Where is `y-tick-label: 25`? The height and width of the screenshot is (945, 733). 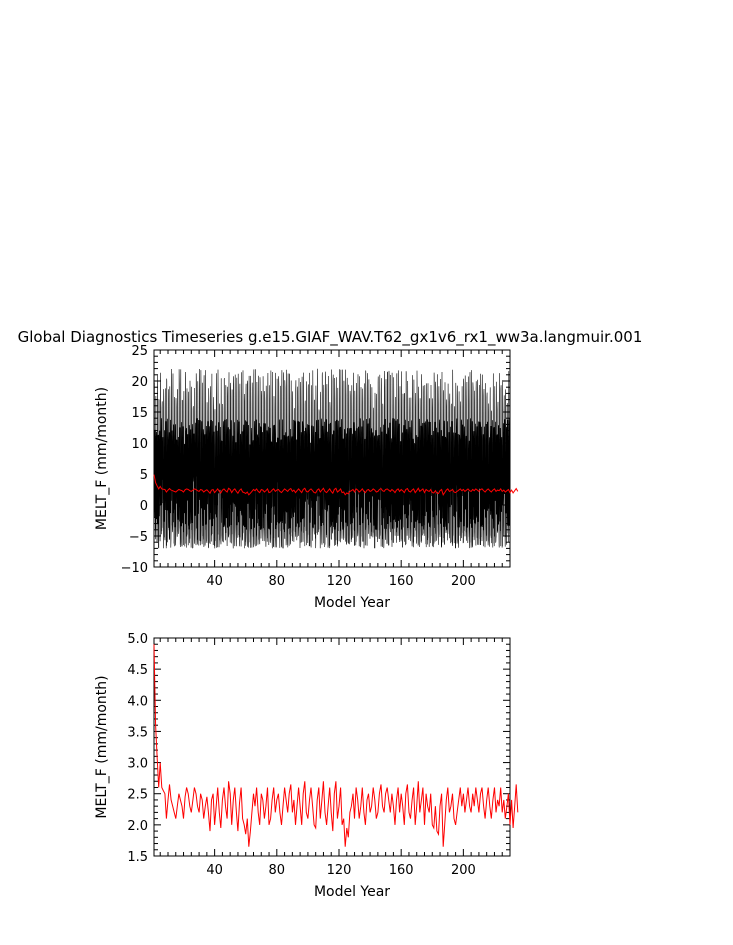 y-tick-label: 25 is located at coordinates (139, 351).